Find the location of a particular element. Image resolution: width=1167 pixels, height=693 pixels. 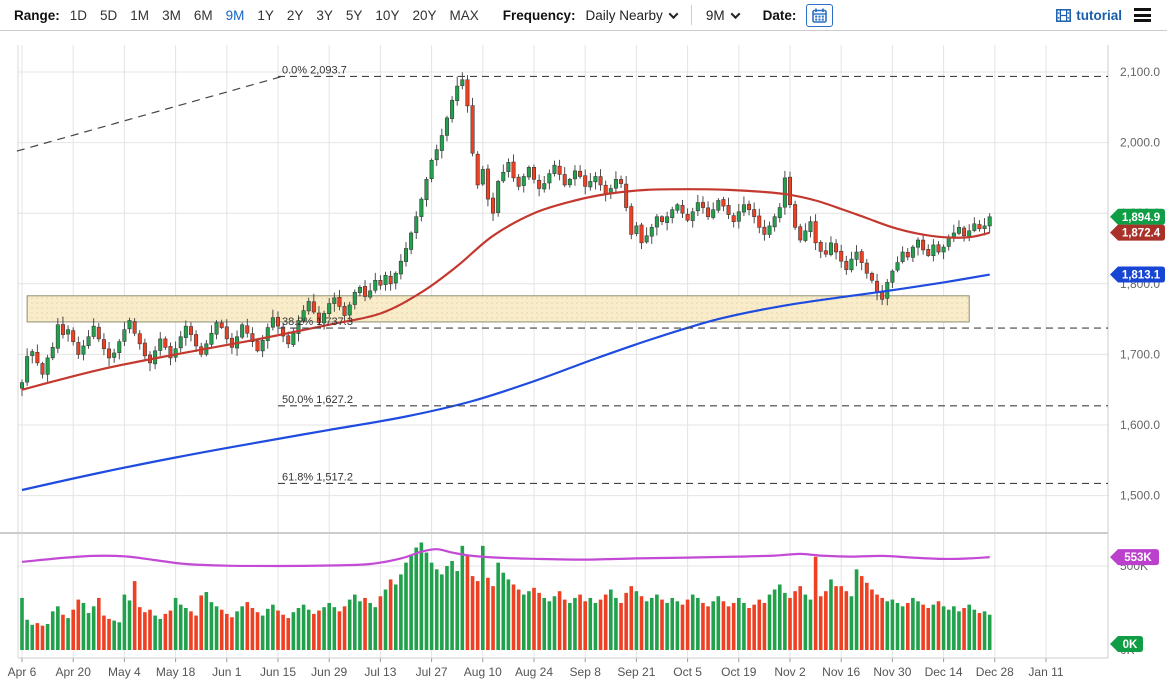

date-picker-button is located at coordinates (820, 15).